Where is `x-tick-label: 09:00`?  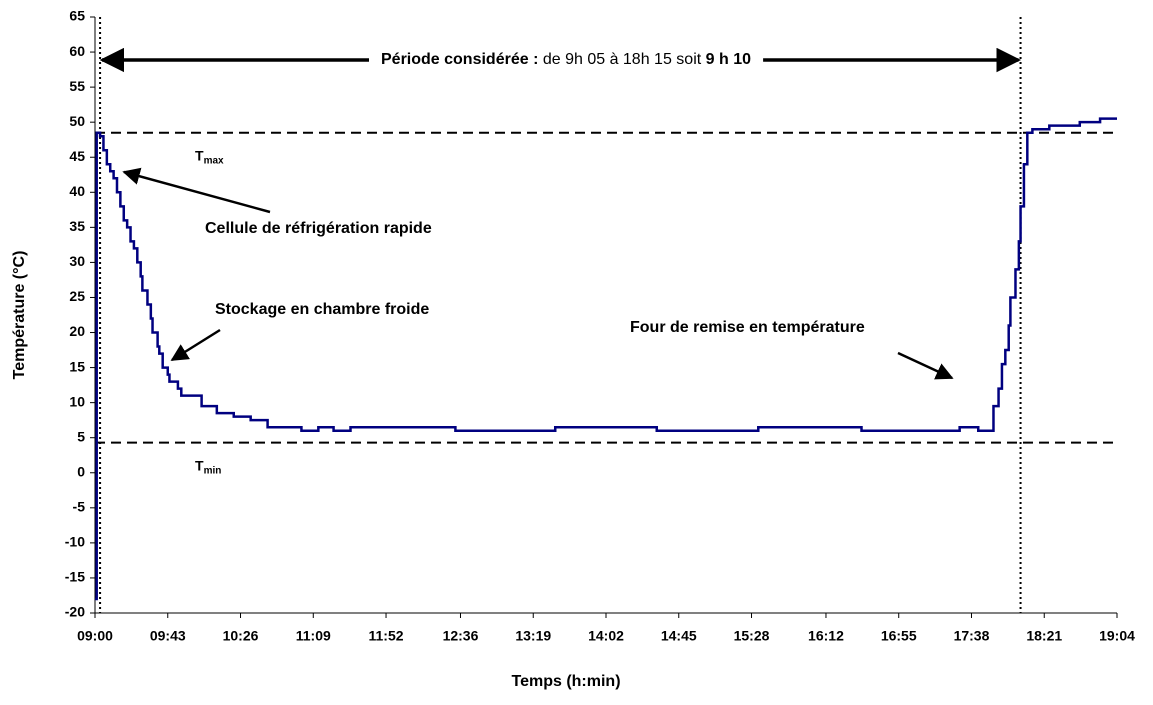 x-tick-label: 09:00 is located at coordinates (95, 636).